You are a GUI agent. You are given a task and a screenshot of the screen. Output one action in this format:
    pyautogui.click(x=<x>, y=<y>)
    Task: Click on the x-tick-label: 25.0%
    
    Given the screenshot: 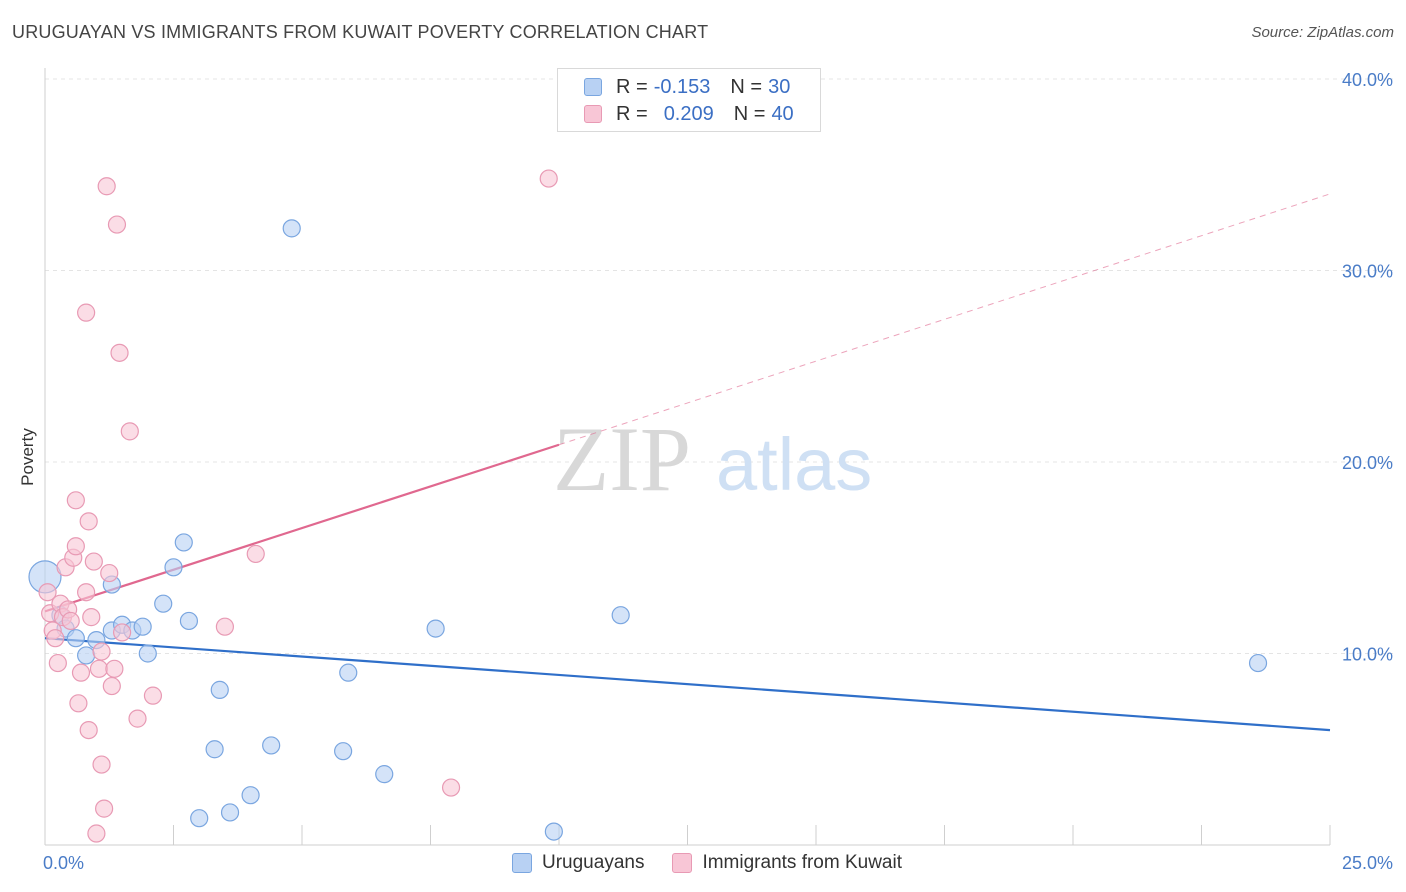 What is the action you would take?
    pyautogui.click(x=1367, y=863)
    